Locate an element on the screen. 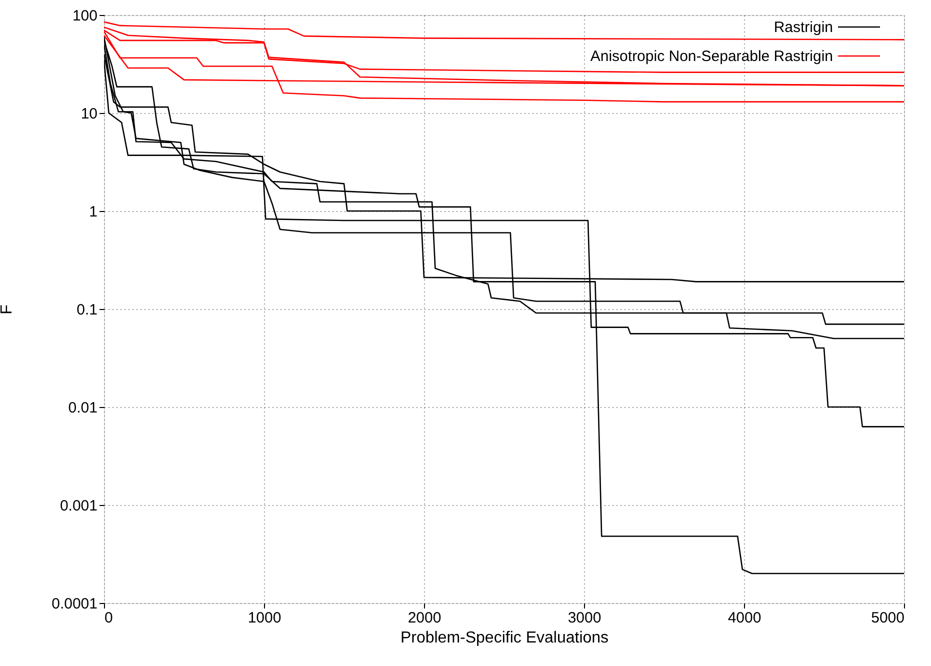 Image resolution: width=931 pixels, height=666 pixels. x-tick-label: 2000 is located at coordinates (425, 618).